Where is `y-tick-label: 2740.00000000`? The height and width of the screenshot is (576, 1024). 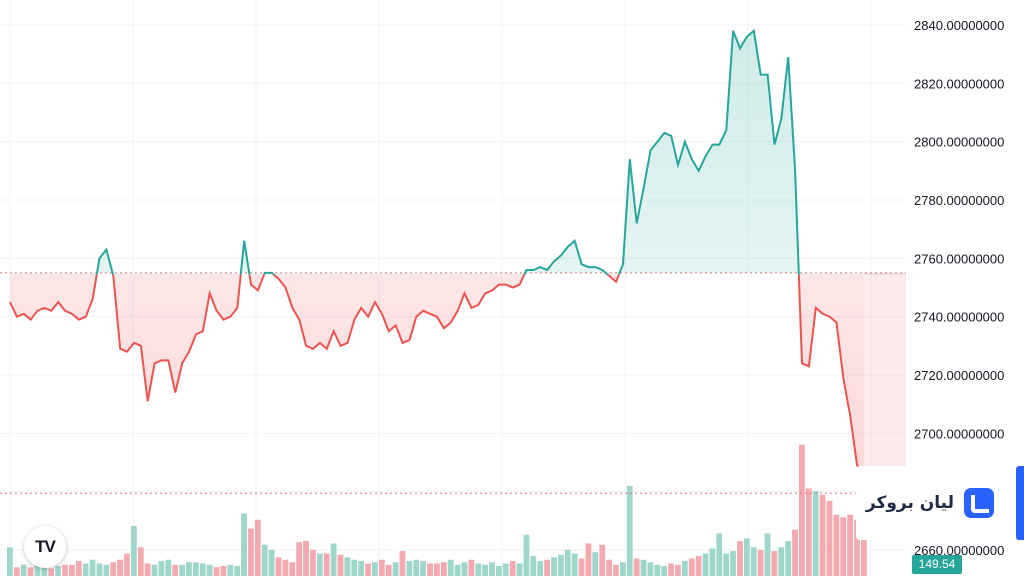 y-tick-label: 2740.00000000 is located at coordinates (959, 317).